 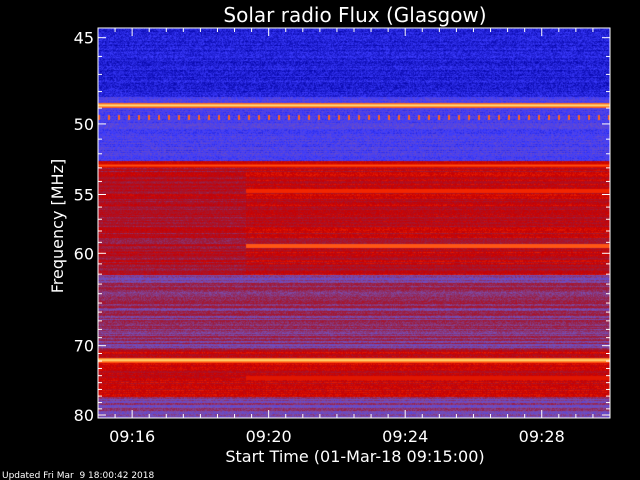 What do you see at coordinates (354, 15) in the screenshot?
I see `chart-title: Solar radio Flux (Glasgow)` at bounding box center [354, 15].